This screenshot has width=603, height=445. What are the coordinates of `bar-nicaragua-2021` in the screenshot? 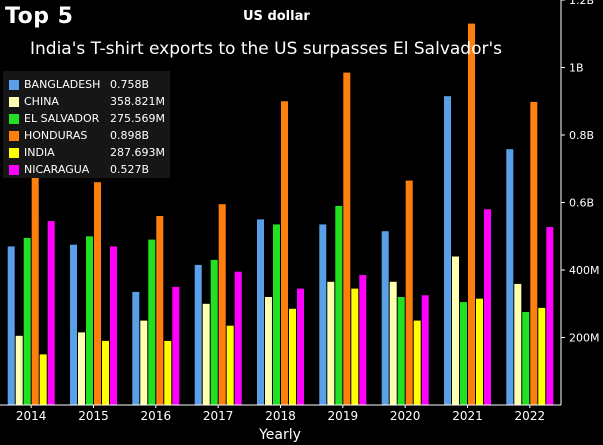 It's located at (487, 307).